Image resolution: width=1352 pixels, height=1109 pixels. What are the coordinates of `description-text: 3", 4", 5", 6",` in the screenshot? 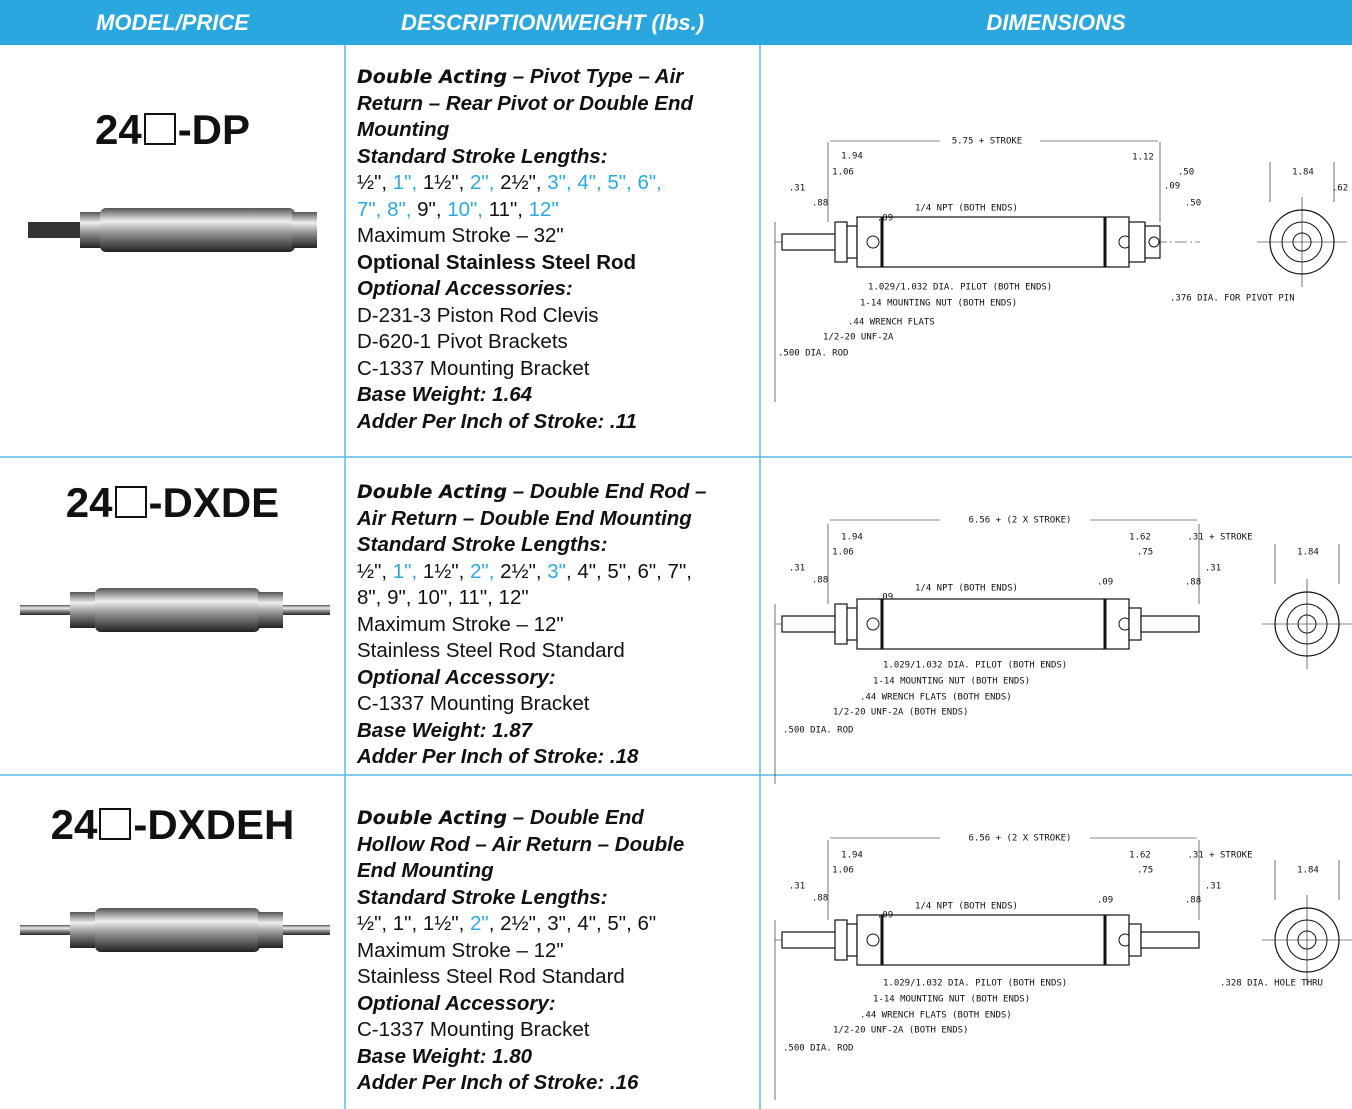 It's located at (604, 182).